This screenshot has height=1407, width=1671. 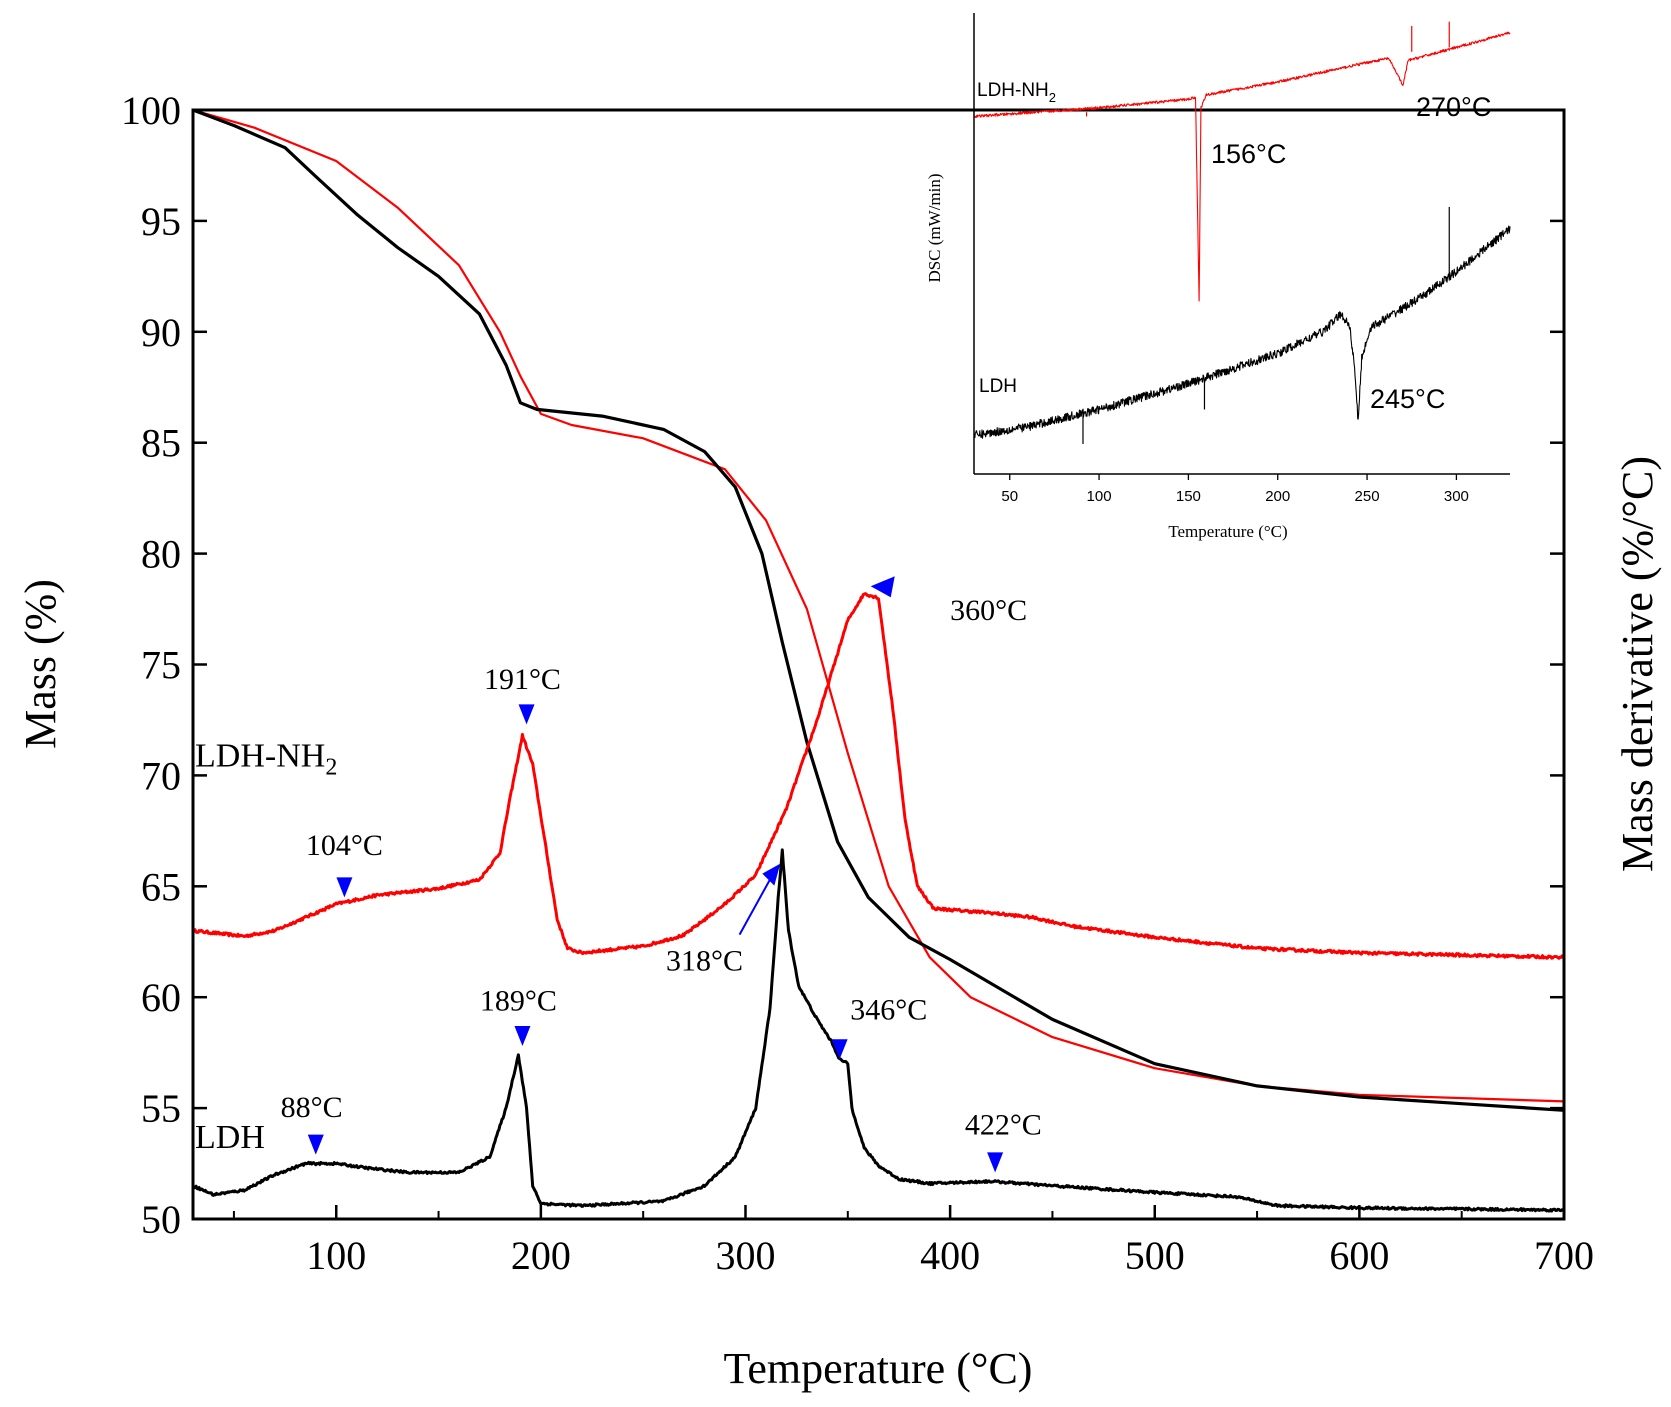 I want to click on main-y2-axis, so click(x=1557, y=664).